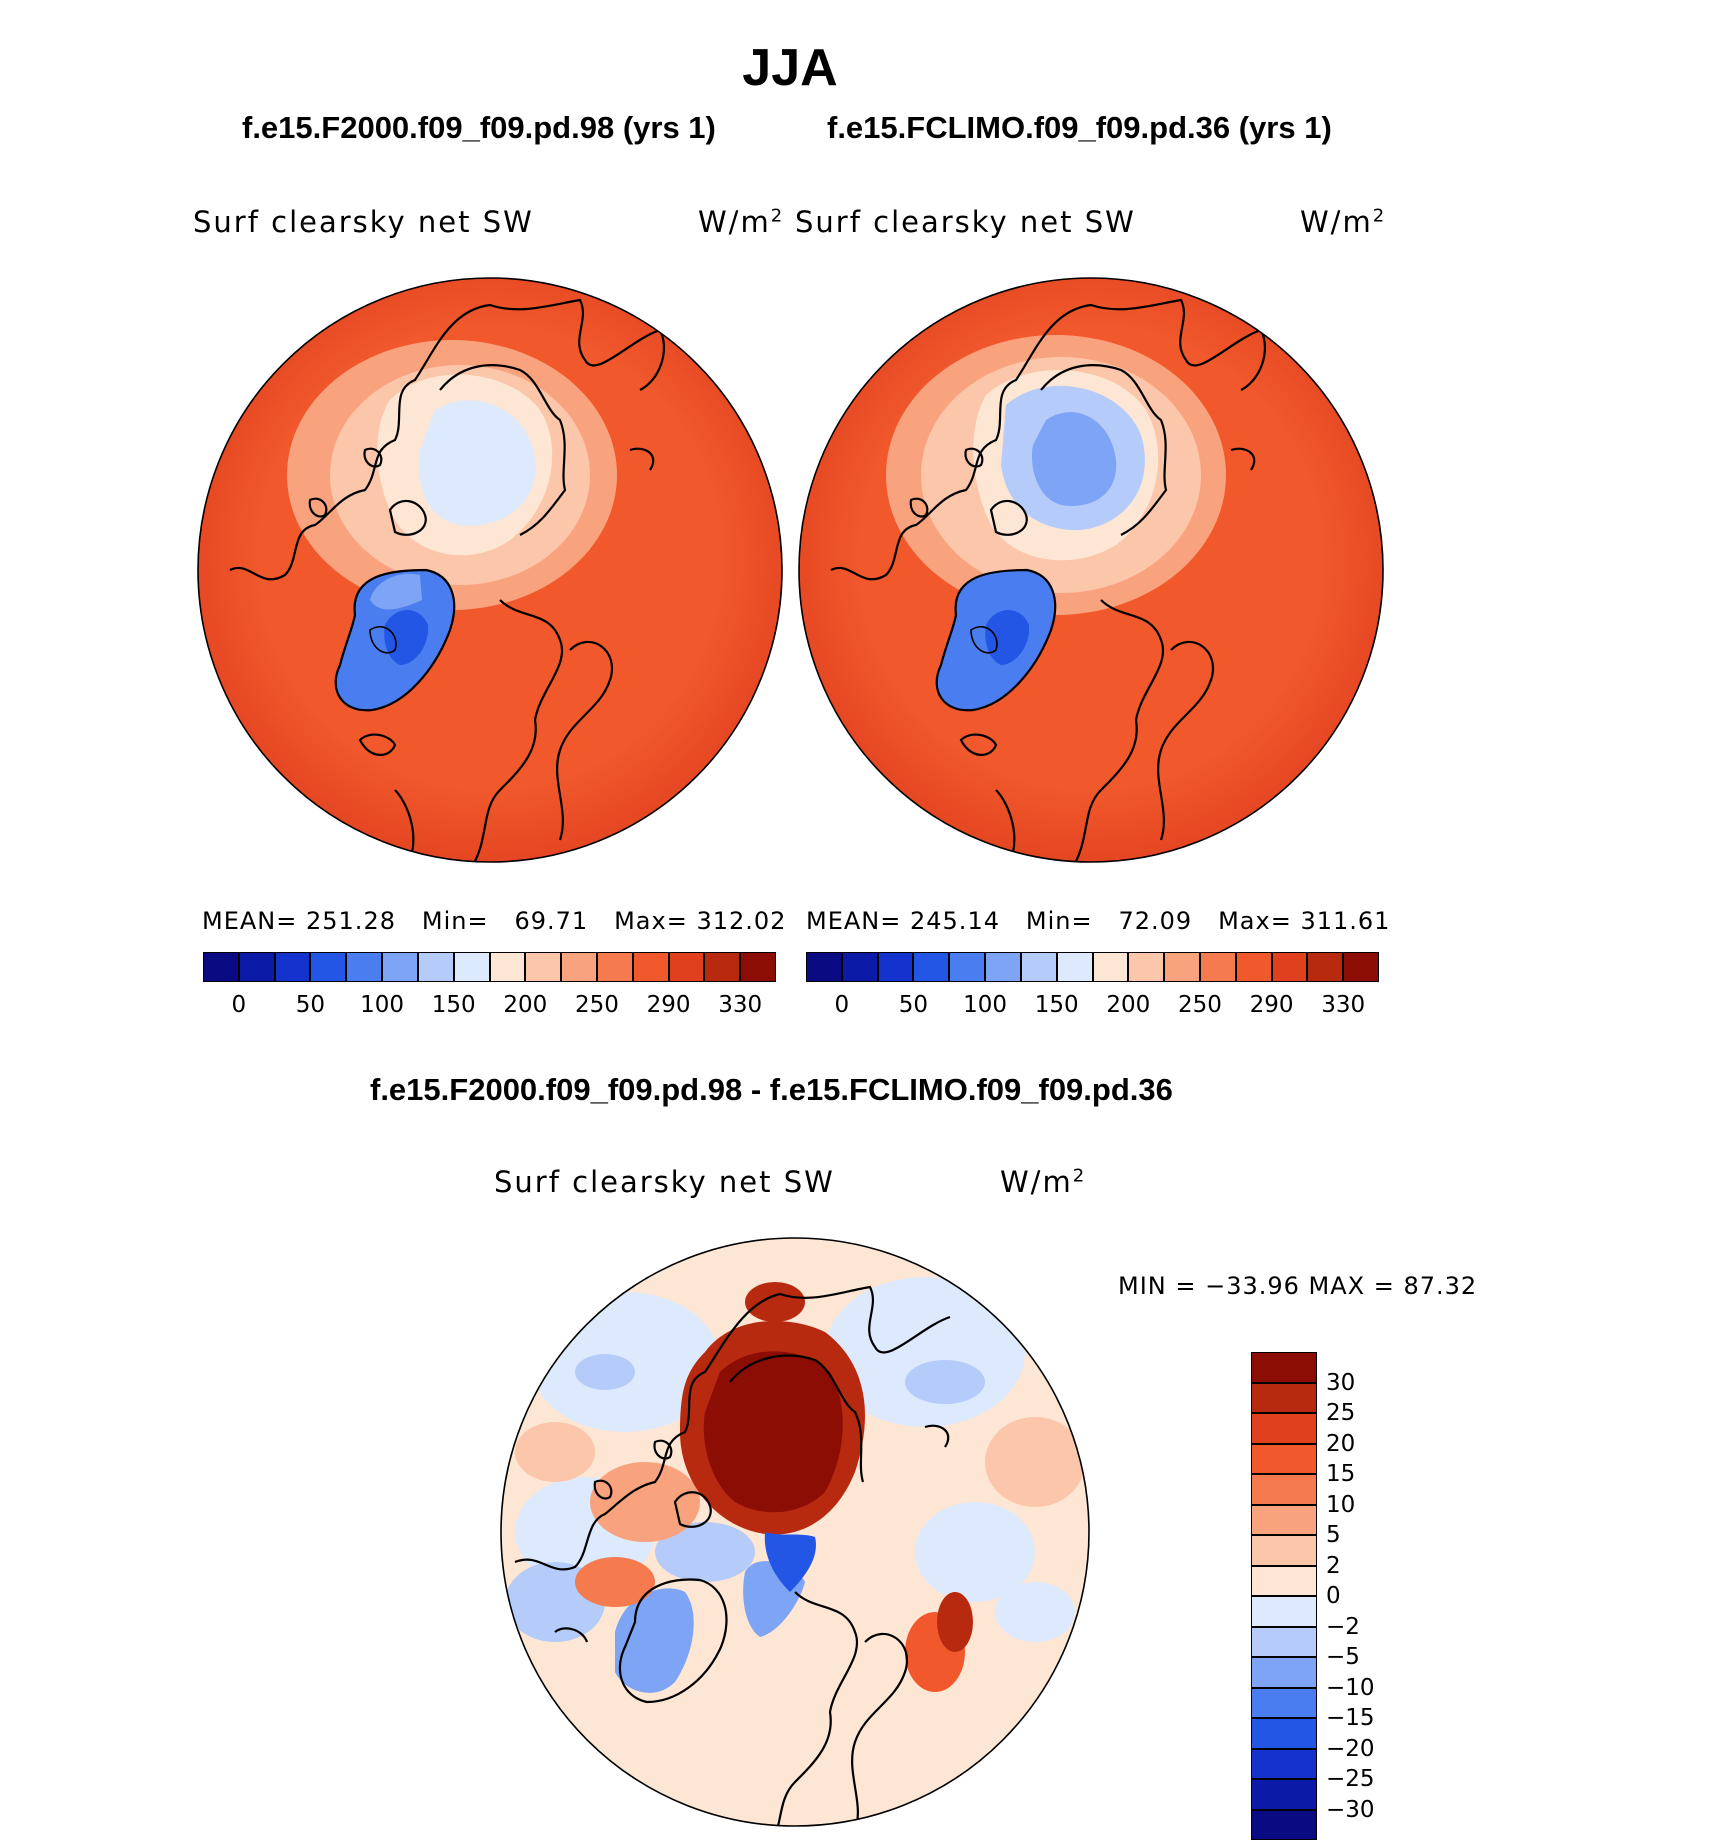  I want to click on colorbar-tick-label: −25, so click(1350, 1779).